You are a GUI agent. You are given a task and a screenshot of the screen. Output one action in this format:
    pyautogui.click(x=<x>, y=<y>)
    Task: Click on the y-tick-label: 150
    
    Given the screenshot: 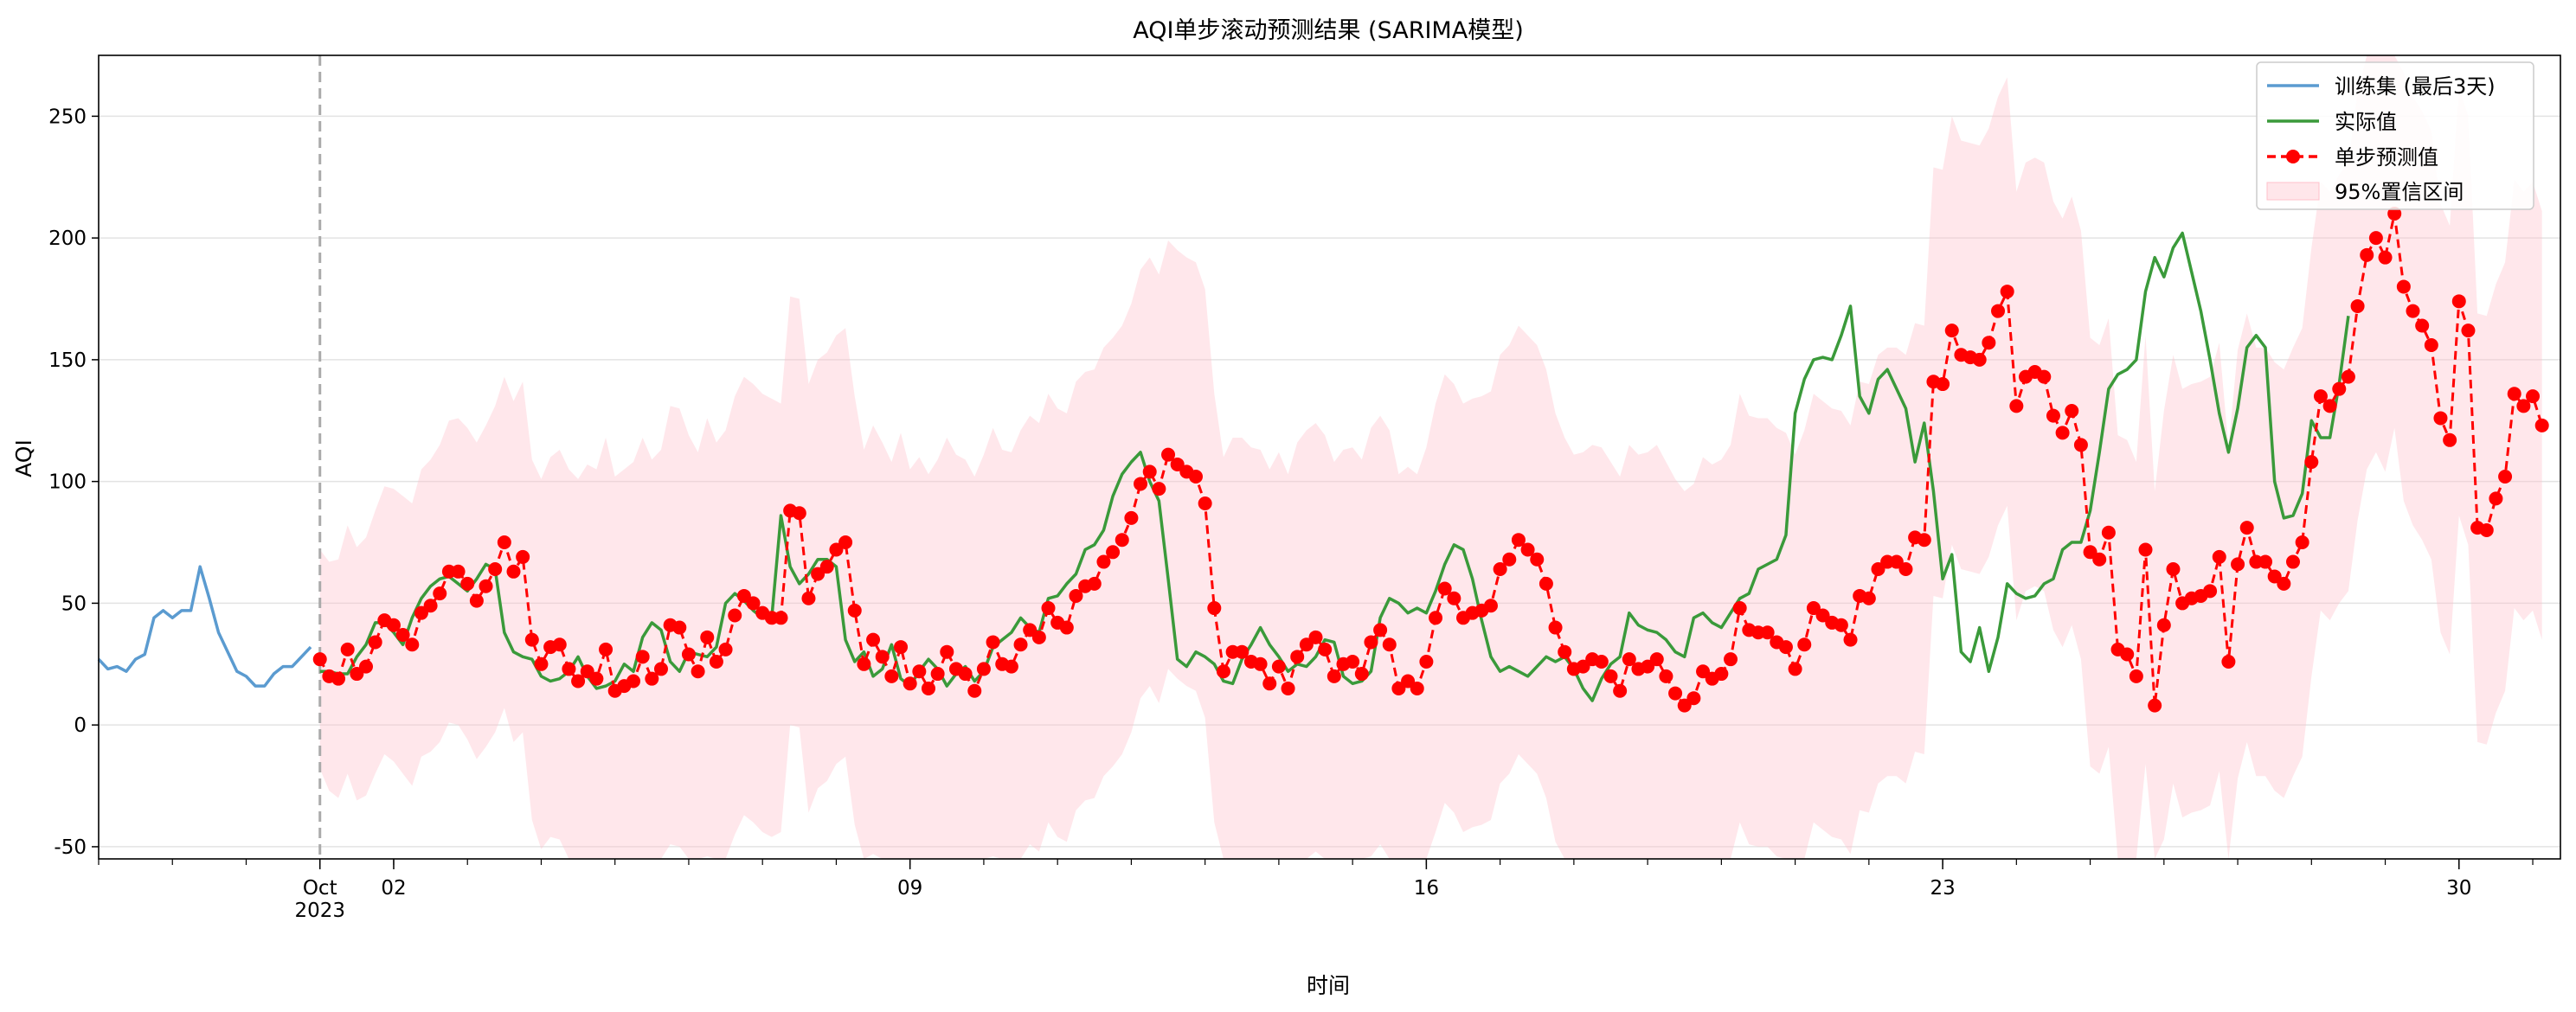 What is the action you would take?
    pyautogui.click(x=67, y=361)
    